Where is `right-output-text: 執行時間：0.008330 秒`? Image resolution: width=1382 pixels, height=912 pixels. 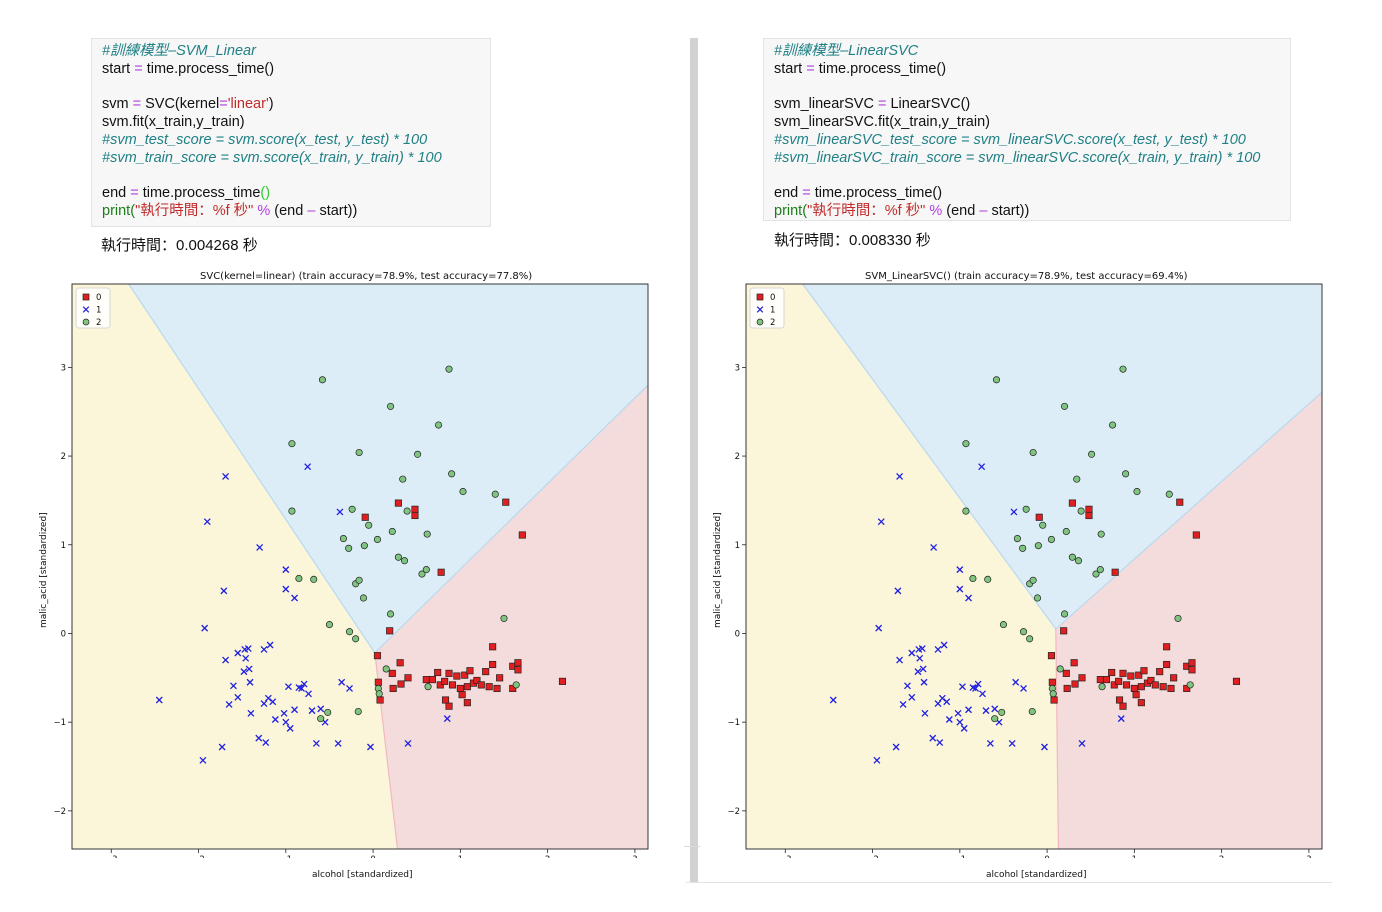 right-output-text: 執行時間：0.008330 秒 is located at coordinates (852, 240).